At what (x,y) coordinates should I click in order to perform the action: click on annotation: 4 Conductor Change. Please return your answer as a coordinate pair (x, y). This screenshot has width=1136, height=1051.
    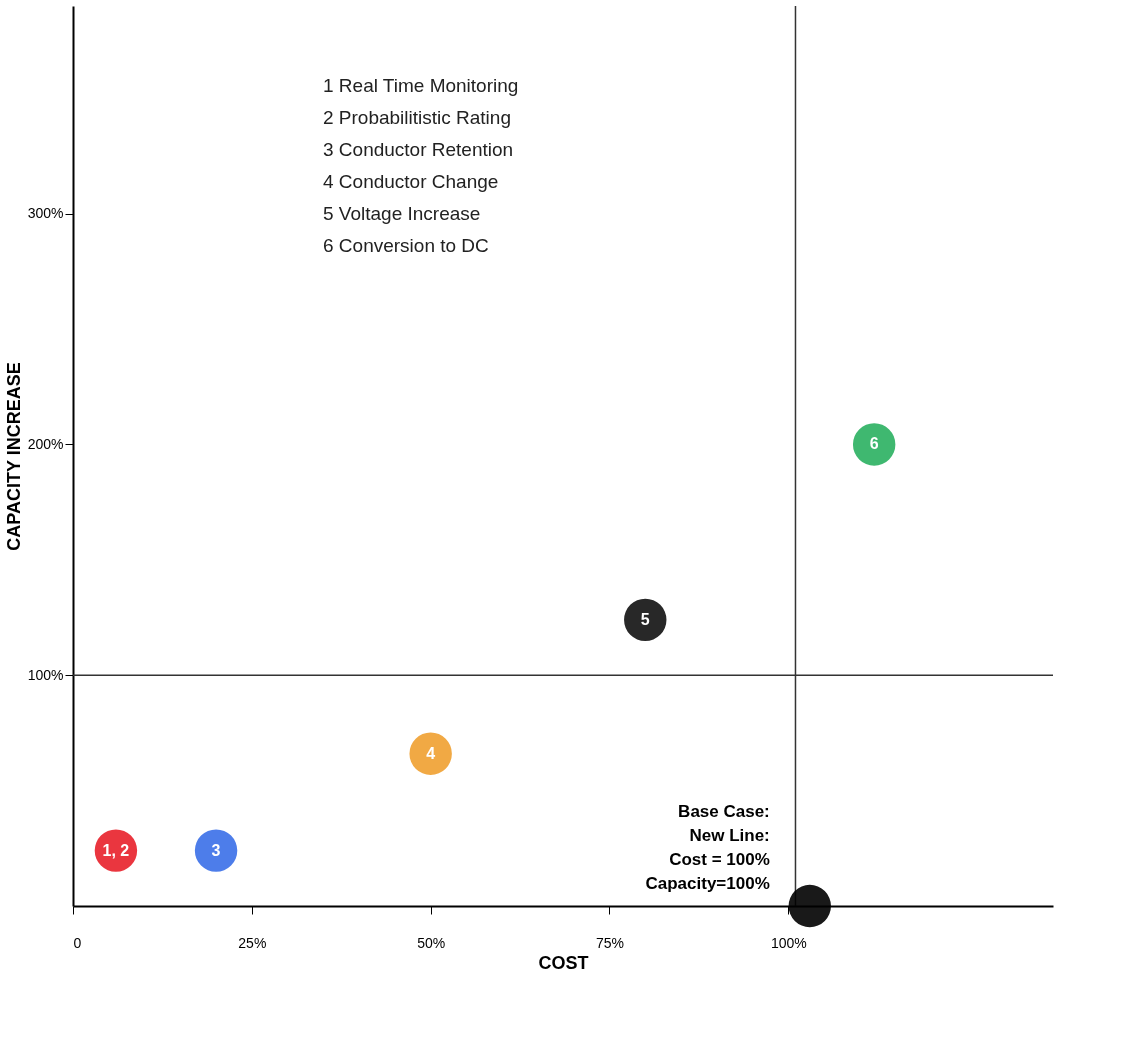
    Looking at the image, I should click on (411, 181).